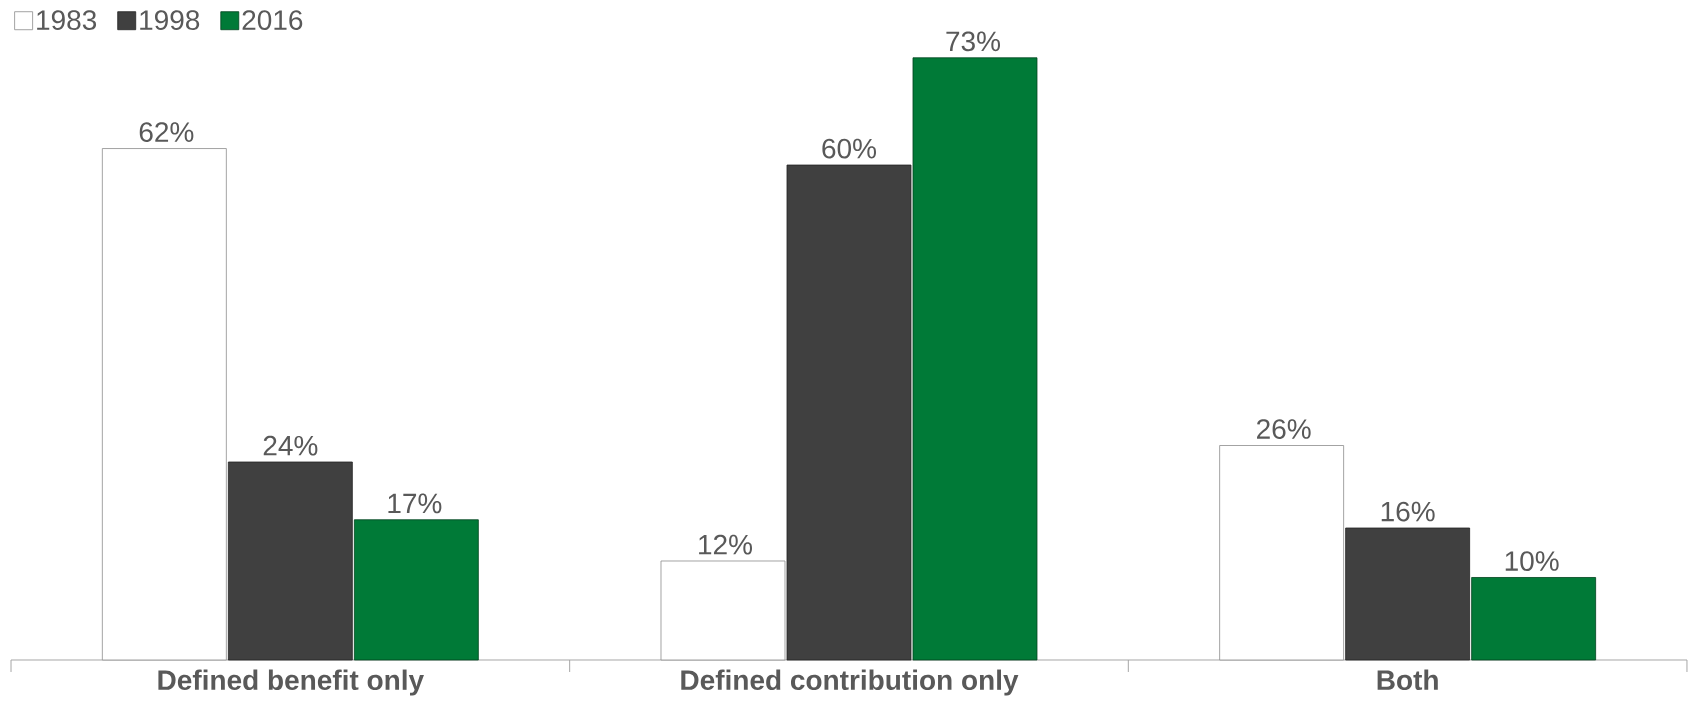  What do you see at coordinates (726, 544) in the screenshot?
I see `data-label: 12%` at bounding box center [726, 544].